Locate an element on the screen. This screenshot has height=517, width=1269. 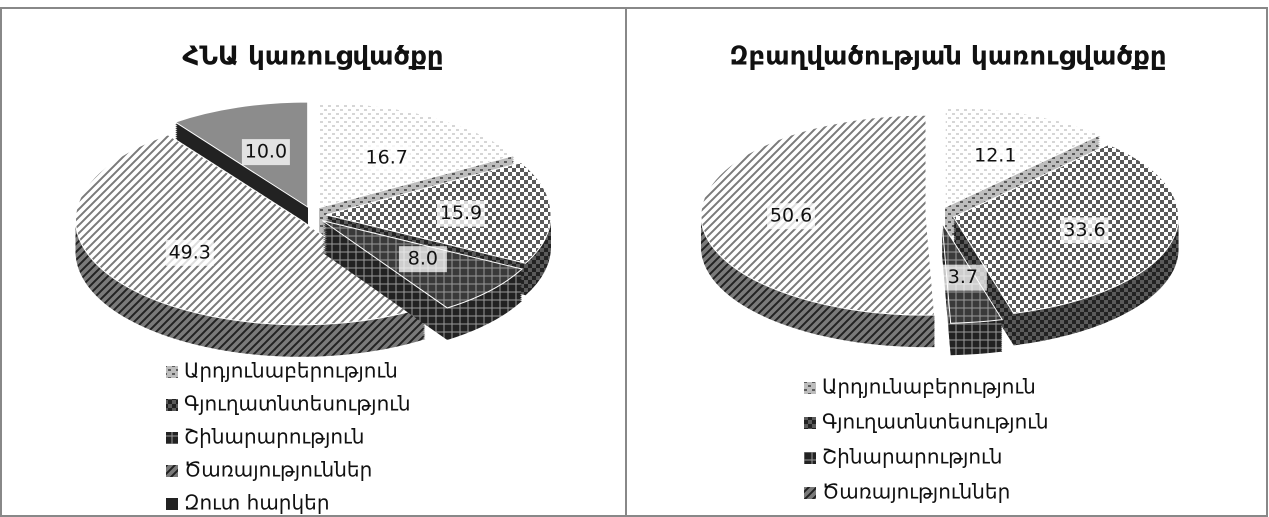
value-label: 33.6 is located at coordinates (1084, 230).